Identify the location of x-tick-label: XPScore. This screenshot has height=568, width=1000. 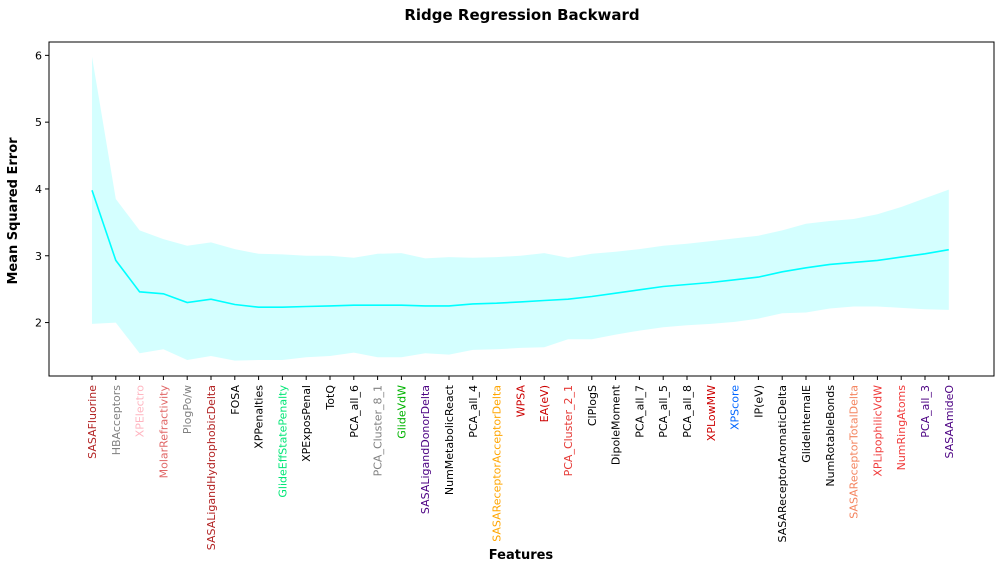
(735, 407).